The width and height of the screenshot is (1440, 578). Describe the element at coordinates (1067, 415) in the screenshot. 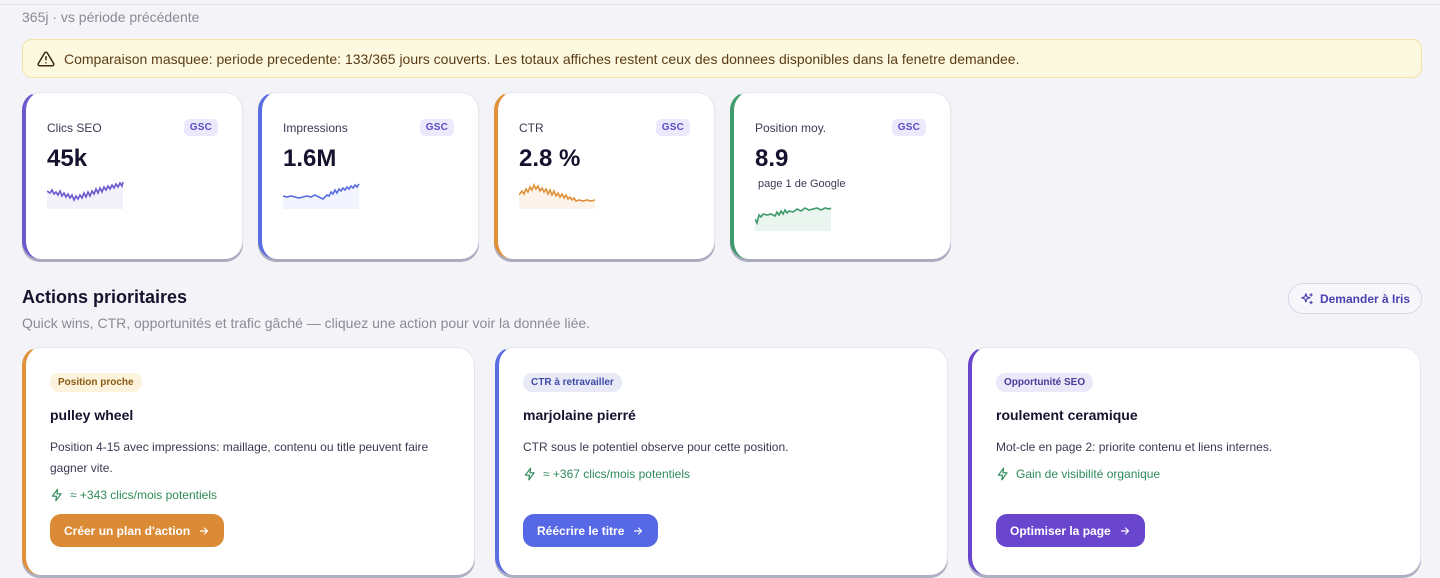

I see `action-title: roulement ceramique` at that location.